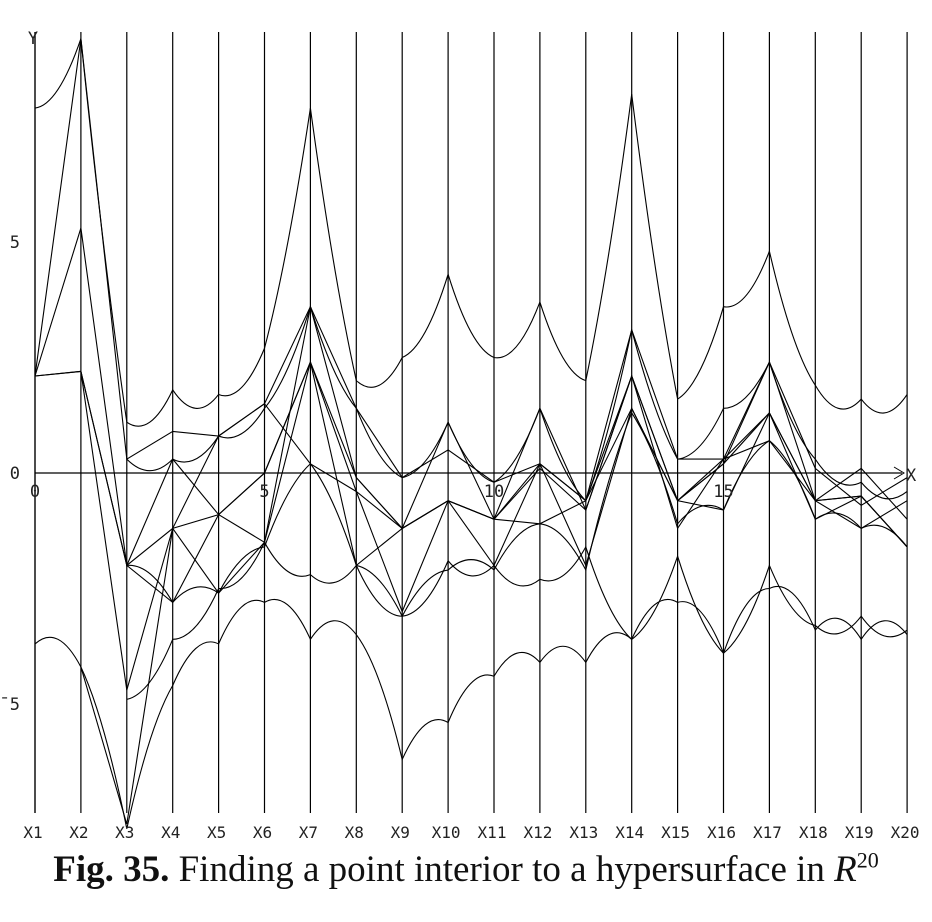 This screenshot has height=922, width=932. What do you see at coordinates (33, 39) in the screenshot?
I see `y-axis-letter: Y` at bounding box center [33, 39].